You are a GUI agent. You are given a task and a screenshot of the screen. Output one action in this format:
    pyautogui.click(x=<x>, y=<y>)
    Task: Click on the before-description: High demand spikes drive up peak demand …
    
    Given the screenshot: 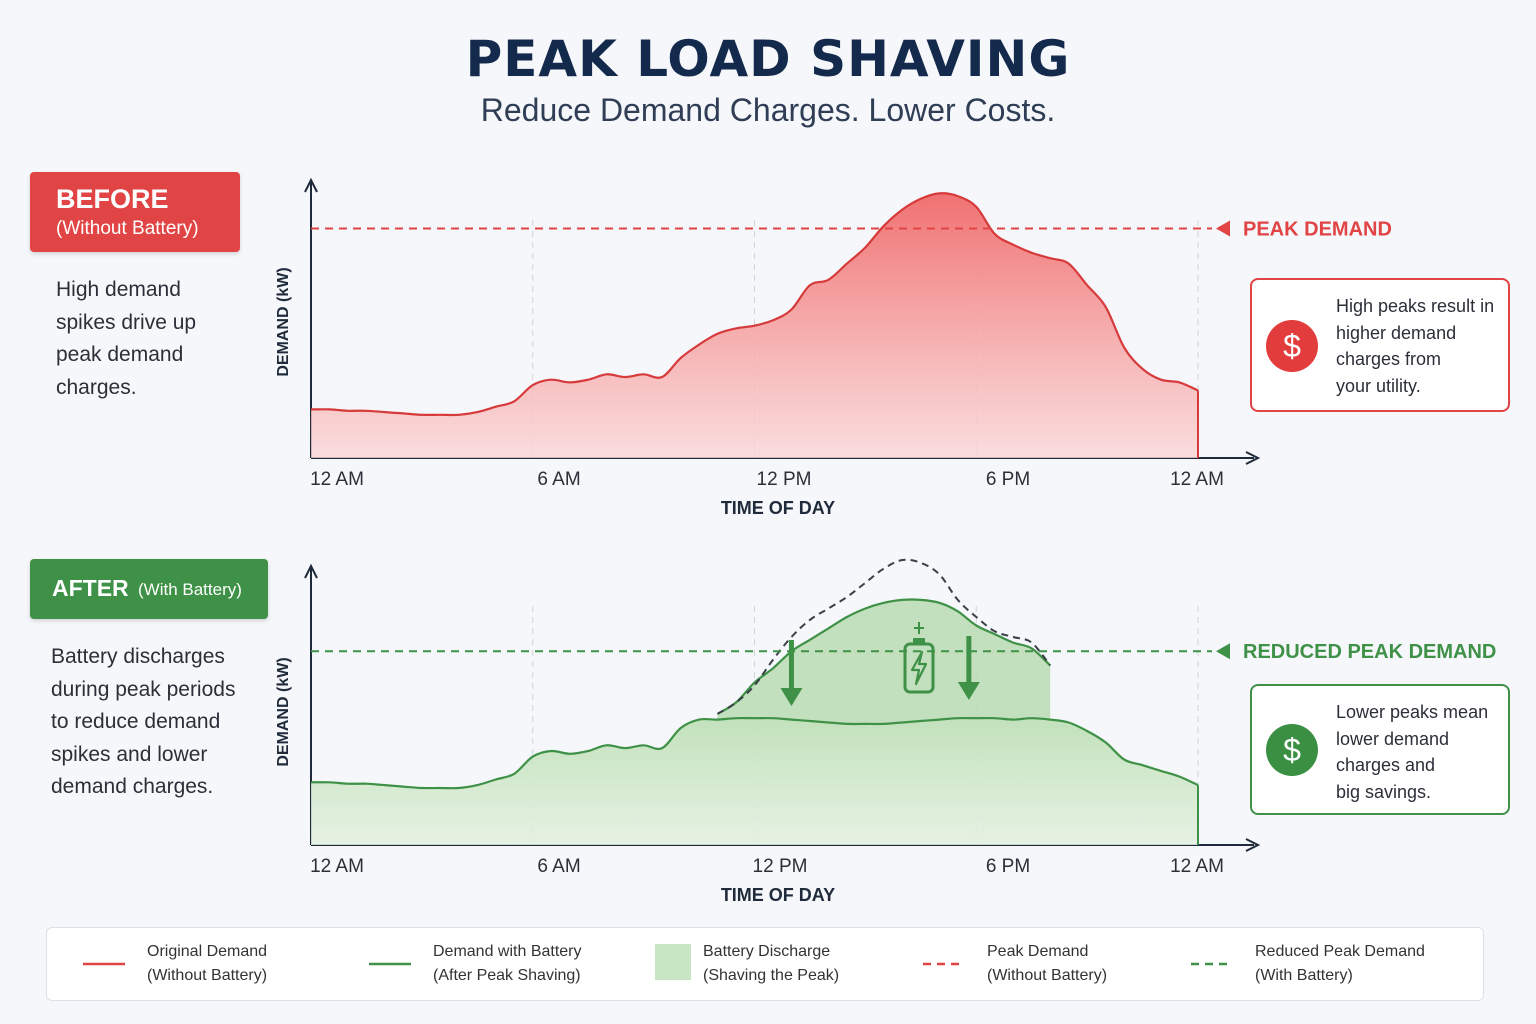 What is the action you would take?
    pyautogui.click(x=126, y=339)
    